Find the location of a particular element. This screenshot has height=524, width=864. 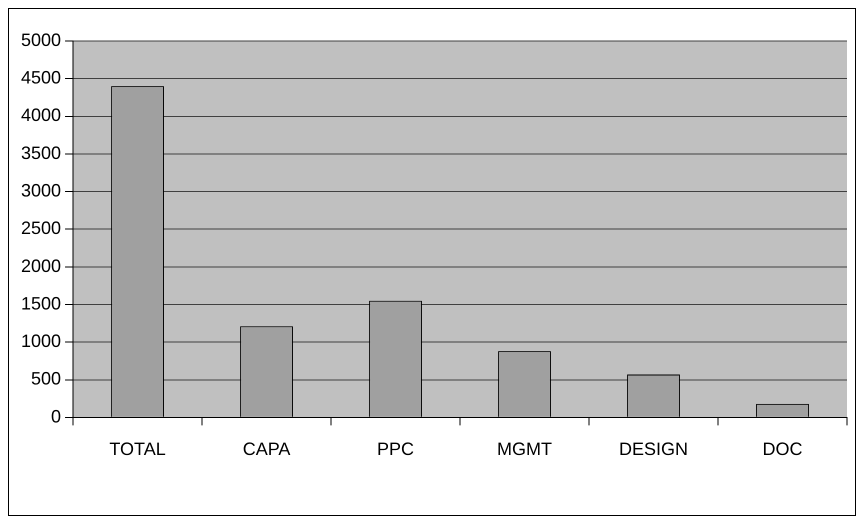

x-tick-label: TOTAL is located at coordinates (137, 449).